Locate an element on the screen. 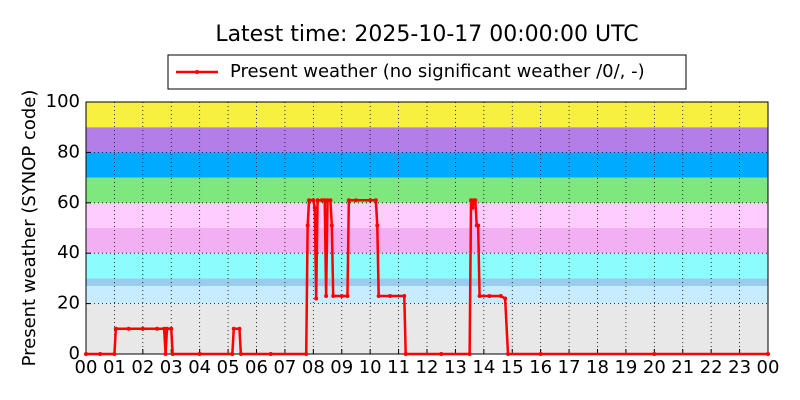  x-tick-label: 15 is located at coordinates (512, 367).